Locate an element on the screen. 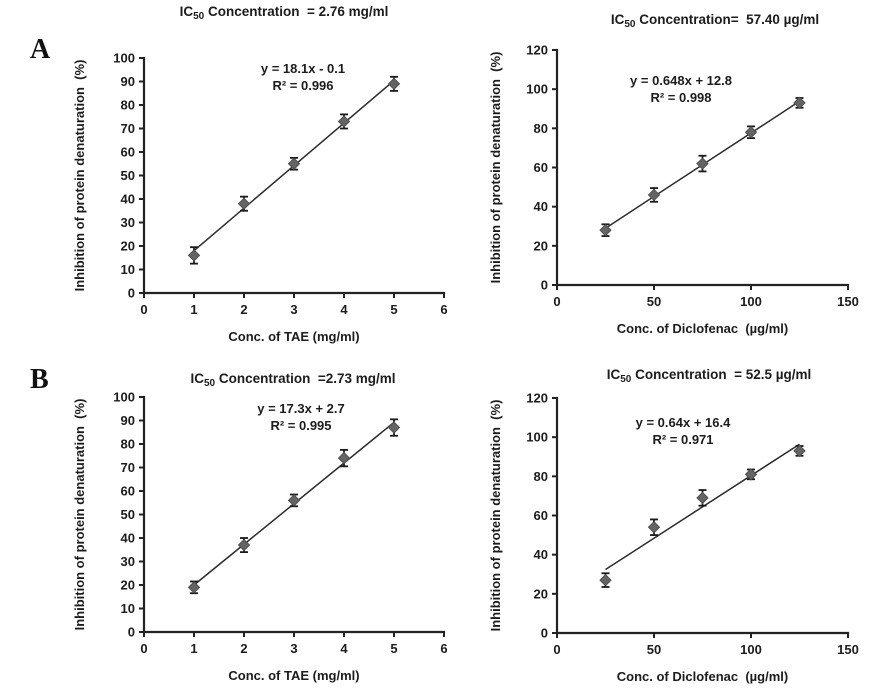 The width and height of the screenshot is (871, 700). r-squared-value: R² = 0.971 is located at coordinates (682, 439).